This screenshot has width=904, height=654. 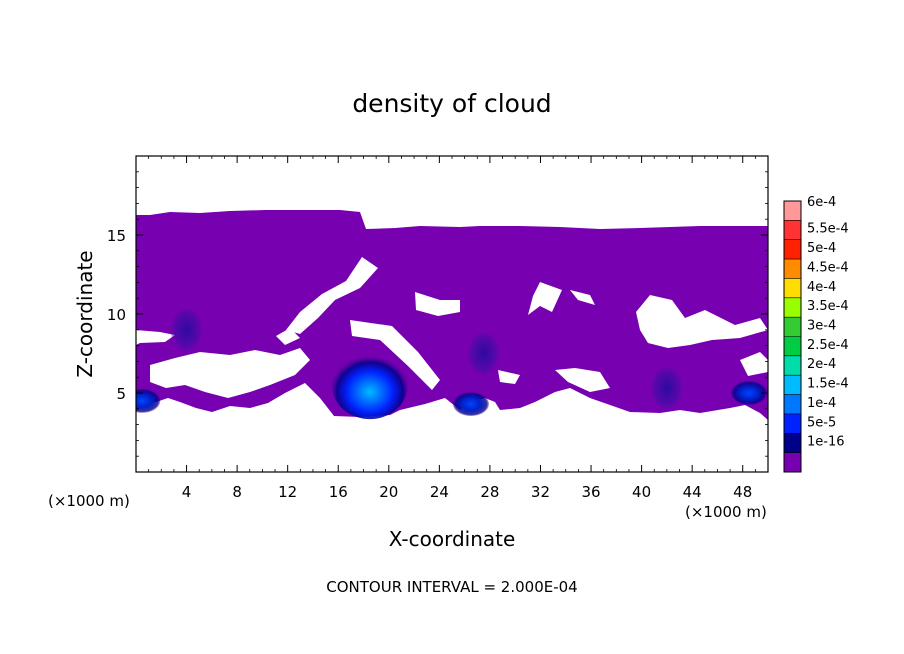 What do you see at coordinates (828, 267) in the screenshot?
I see `colorbar-label: 4.5e-4` at bounding box center [828, 267].